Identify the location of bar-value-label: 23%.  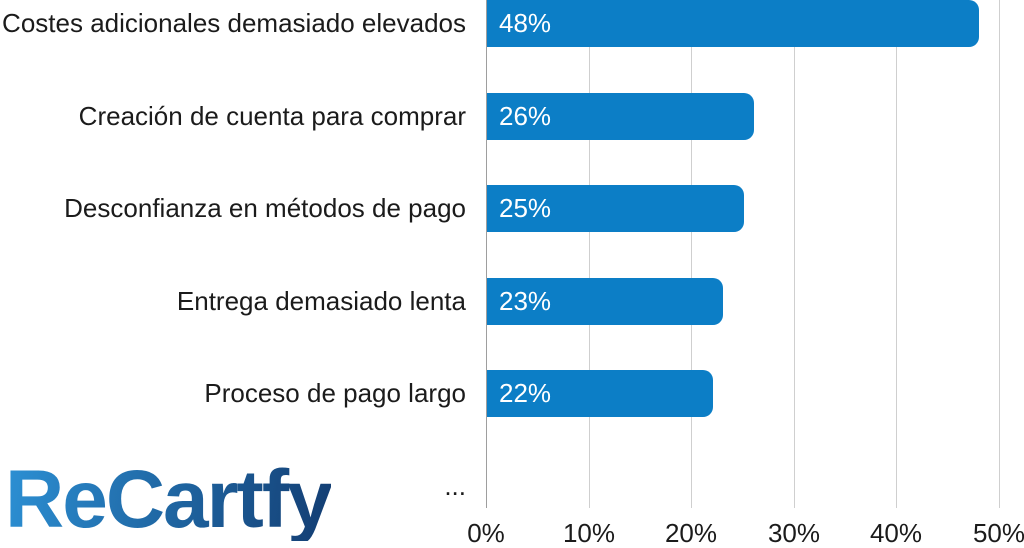
(525, 301).